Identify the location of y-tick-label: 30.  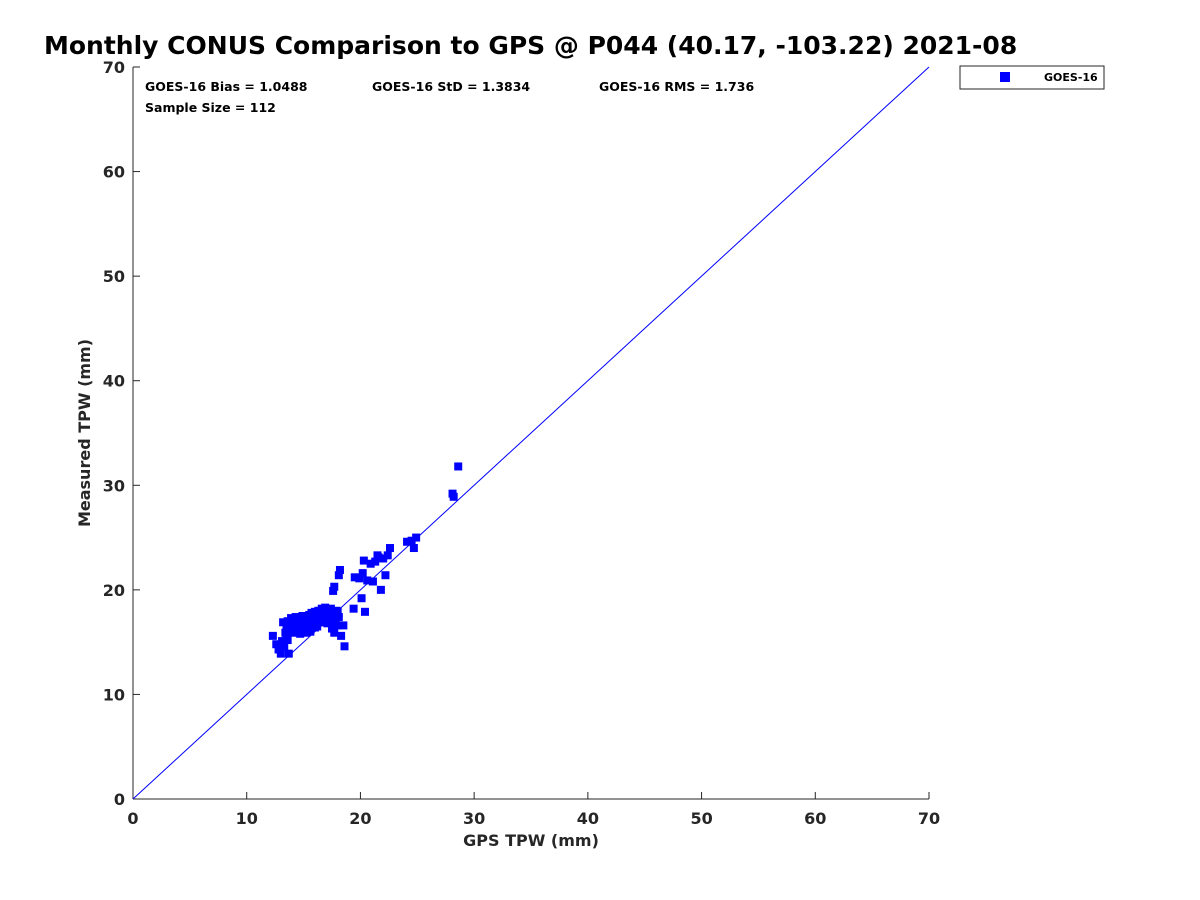
(114, 485).